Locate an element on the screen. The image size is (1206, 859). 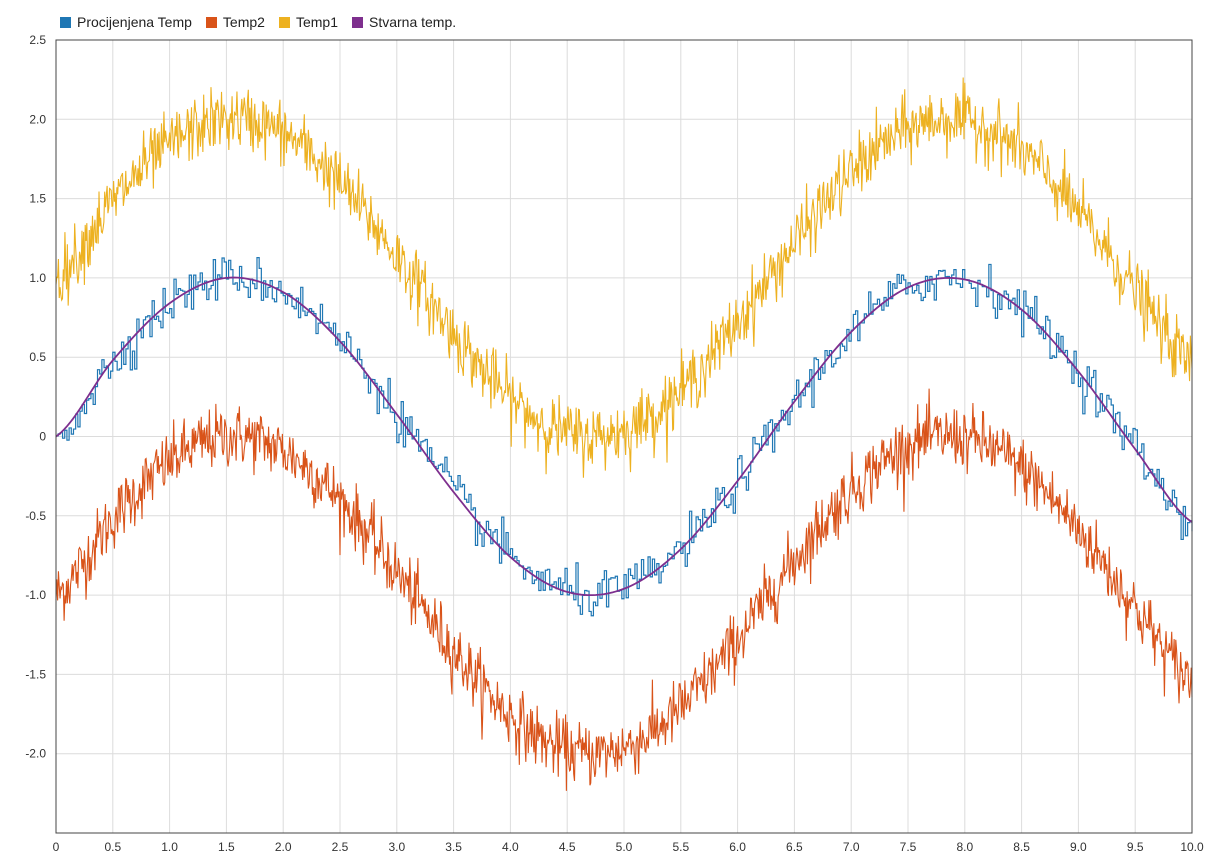
x-tick-label: 9.5 is located at coordinates (1135, 847).